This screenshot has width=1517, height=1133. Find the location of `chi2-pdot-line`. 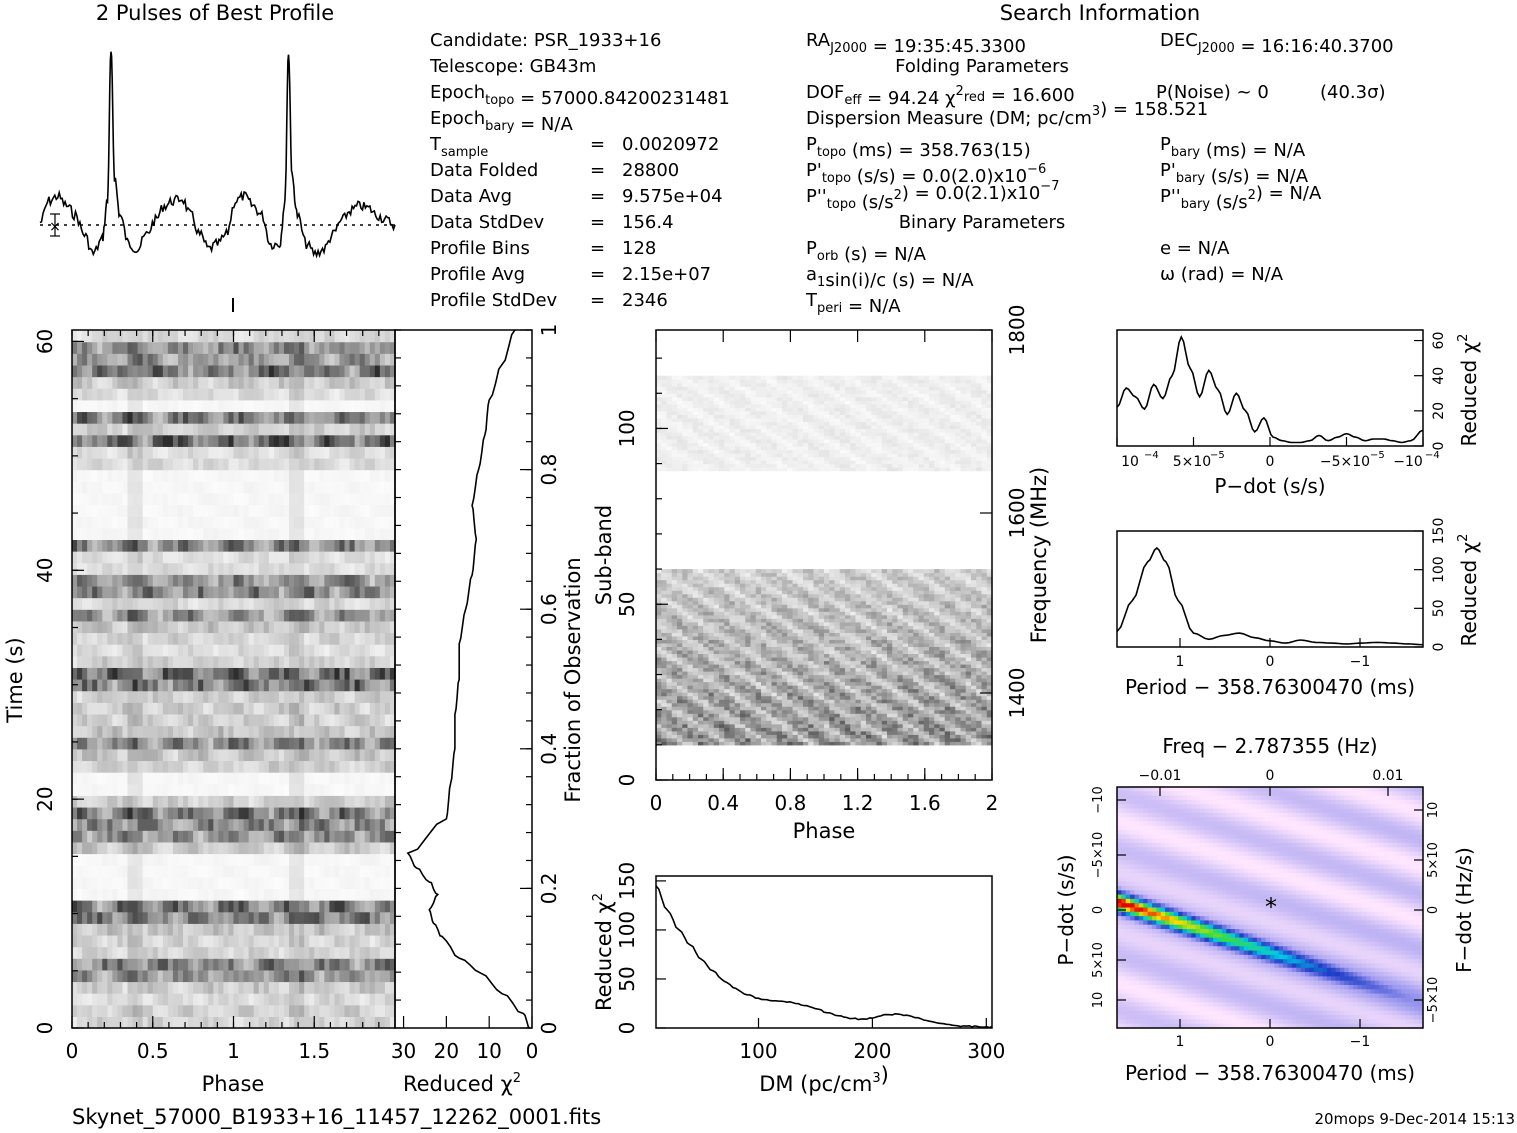

chi2-pdot-line is located at coordinates (1270, 389).